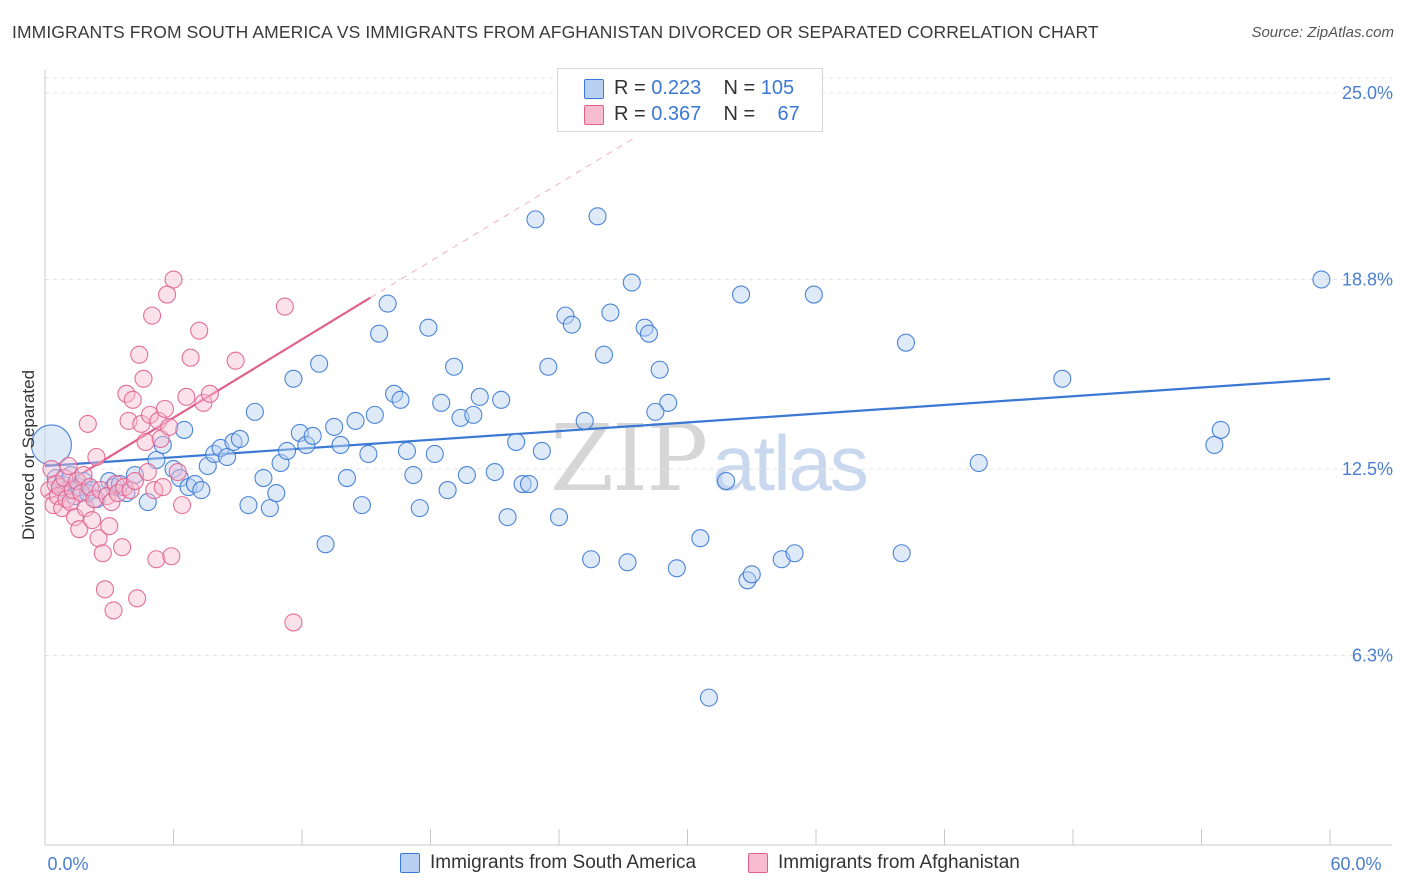 The height and width of the screenshot is (892, 1406). I want to click on x-tick-label: 0.0%, so click(67, 864).